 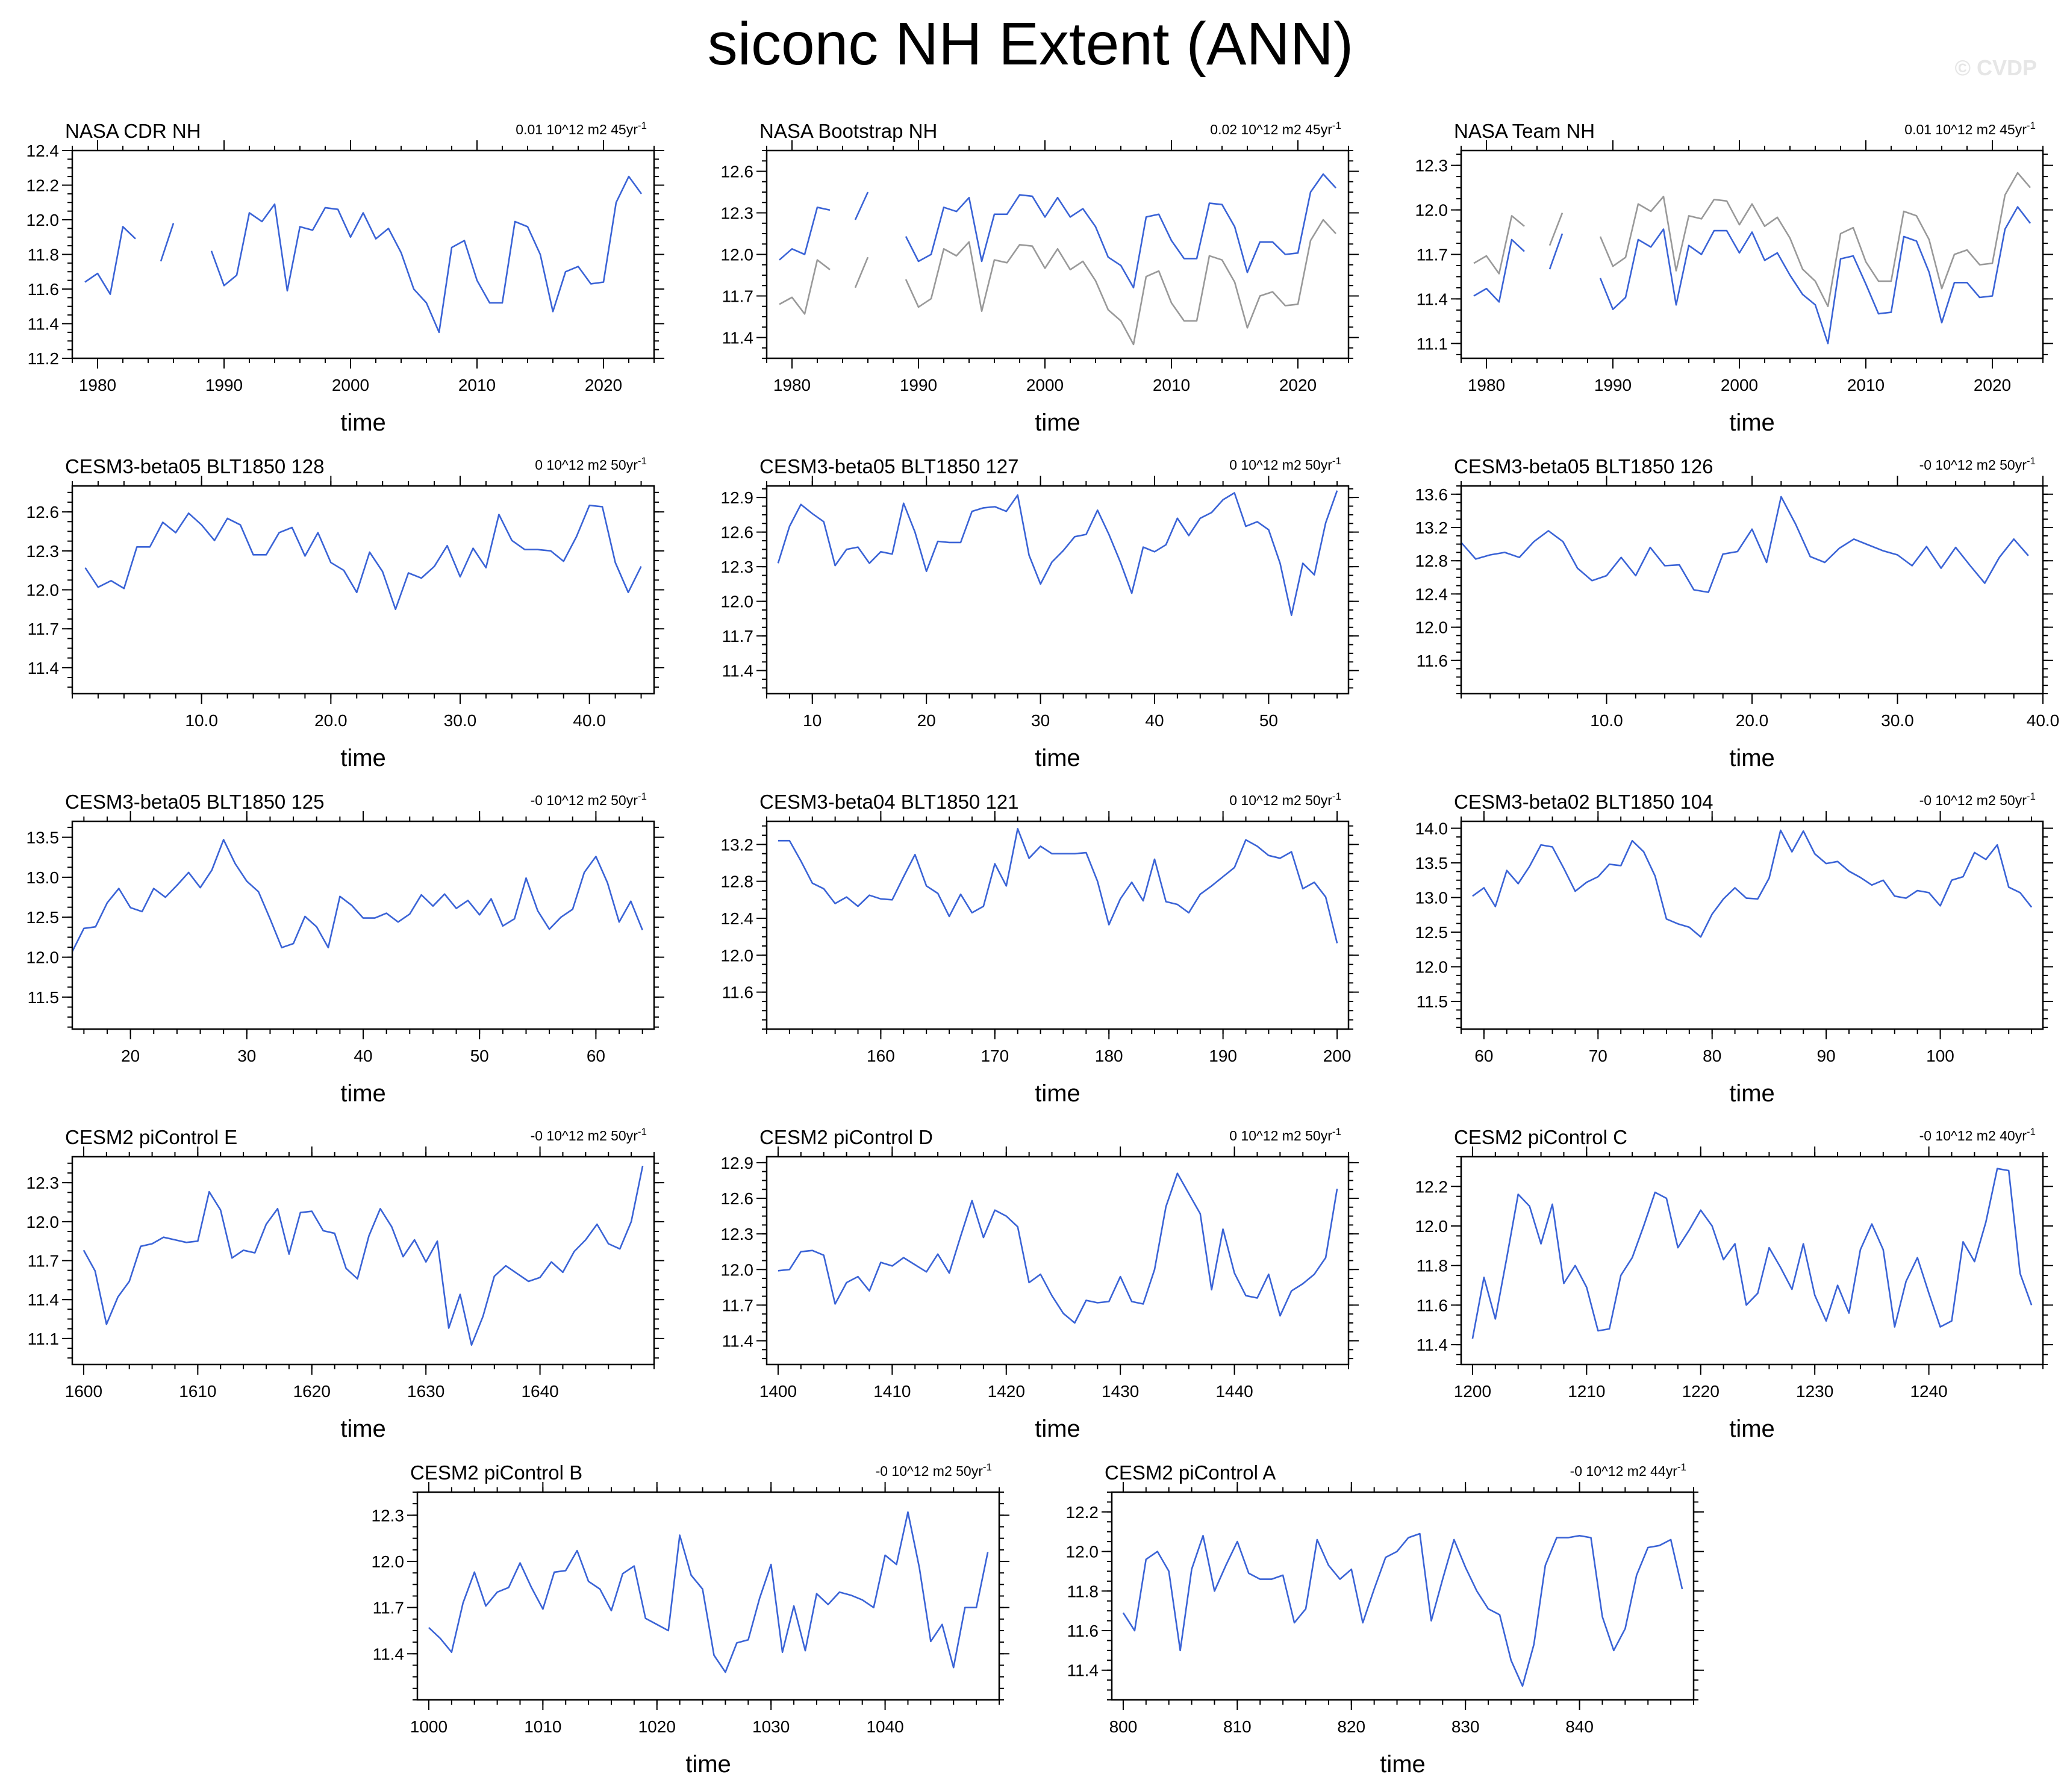 I want to click on x-tick-label: 2020, so click(x=1992, y=385).